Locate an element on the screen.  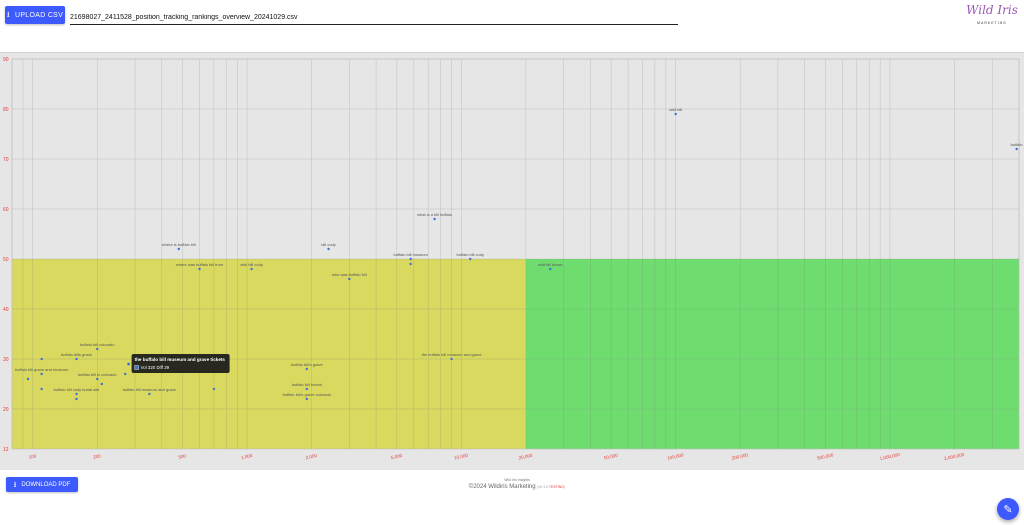
y-tick-label: 90 is located at coordinates (6, 60).